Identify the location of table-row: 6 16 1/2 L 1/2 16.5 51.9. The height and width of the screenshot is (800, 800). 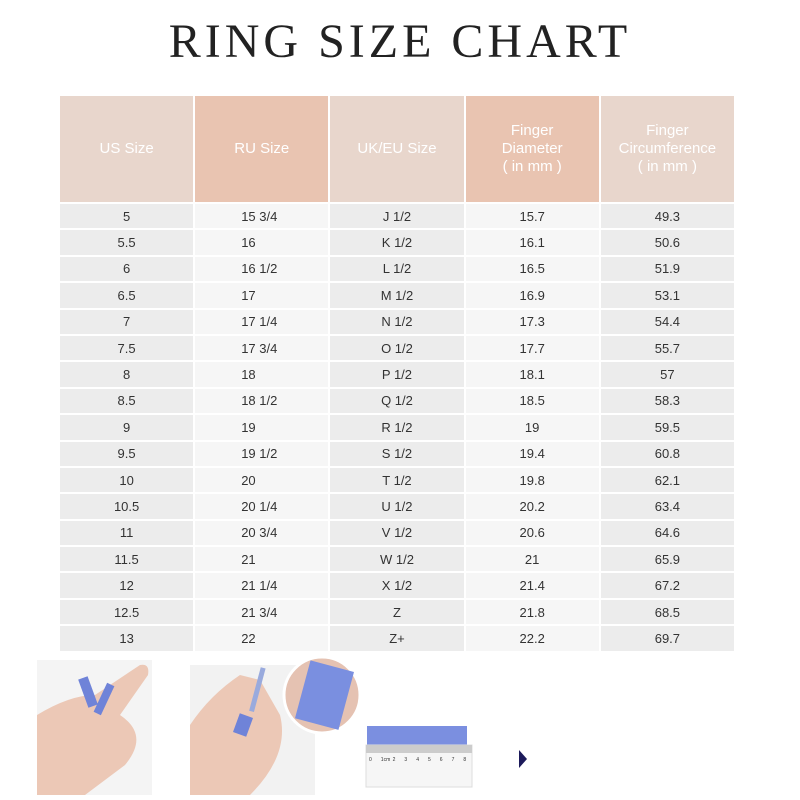
(397, 269).